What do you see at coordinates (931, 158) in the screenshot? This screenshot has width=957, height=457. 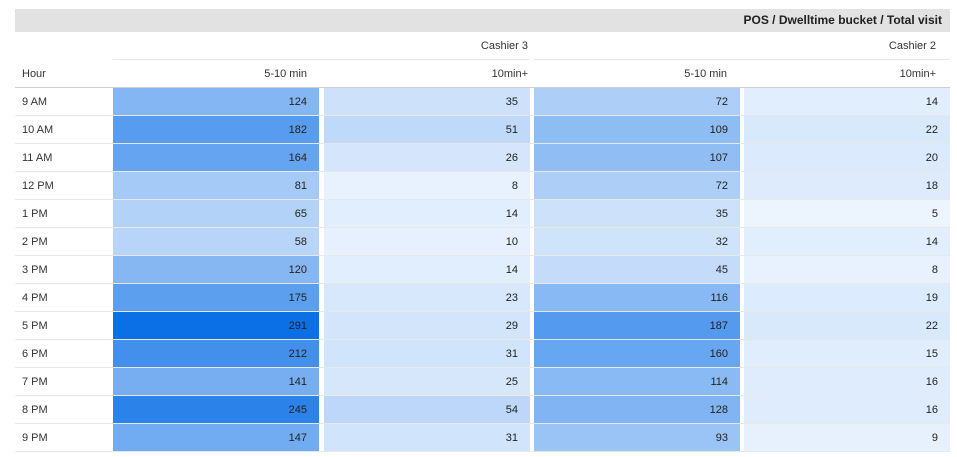 I see `cell-value: 20` at bounding box center [931, 158].